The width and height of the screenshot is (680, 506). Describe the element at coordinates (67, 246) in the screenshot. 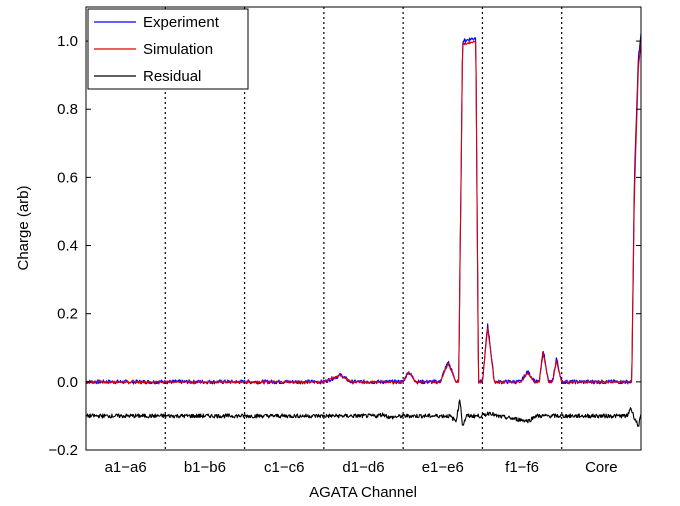

I see `y-tick-label: 0.4` at that location.